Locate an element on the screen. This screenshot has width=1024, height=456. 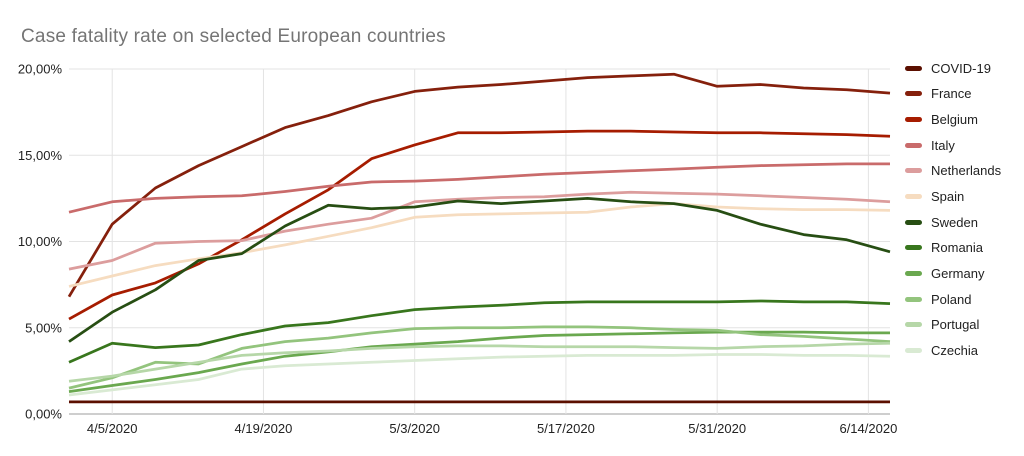
legend-label-sweden: Sweden is located at coordinates (954, 222).